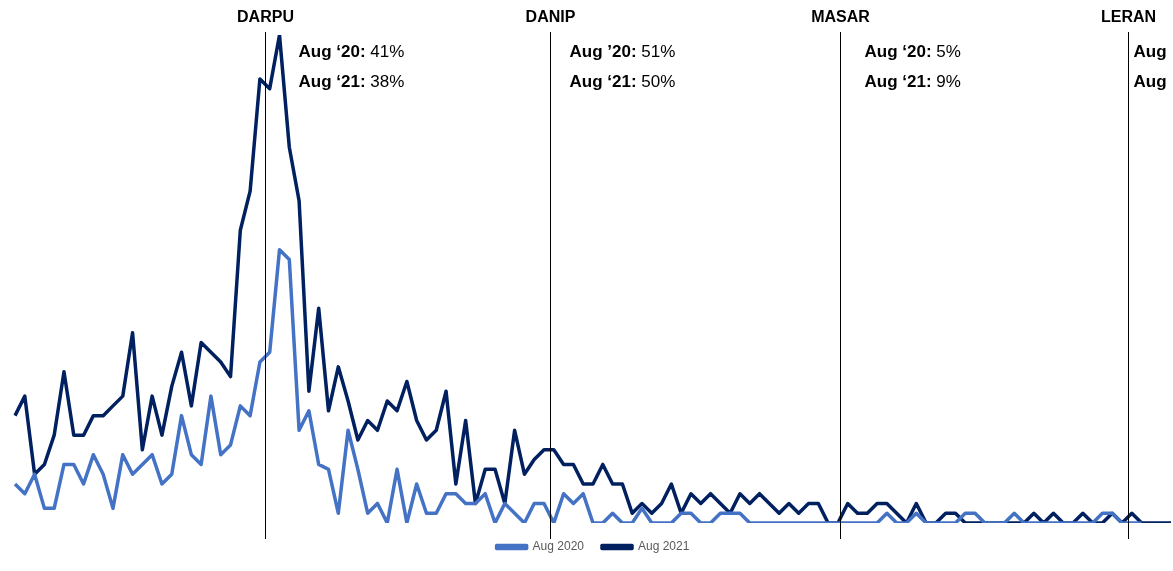 This screenshot has width=1173, height=571. Describe the element at coordinates (841, 17) in the screenshot. I see `text: MASAR` at that location.